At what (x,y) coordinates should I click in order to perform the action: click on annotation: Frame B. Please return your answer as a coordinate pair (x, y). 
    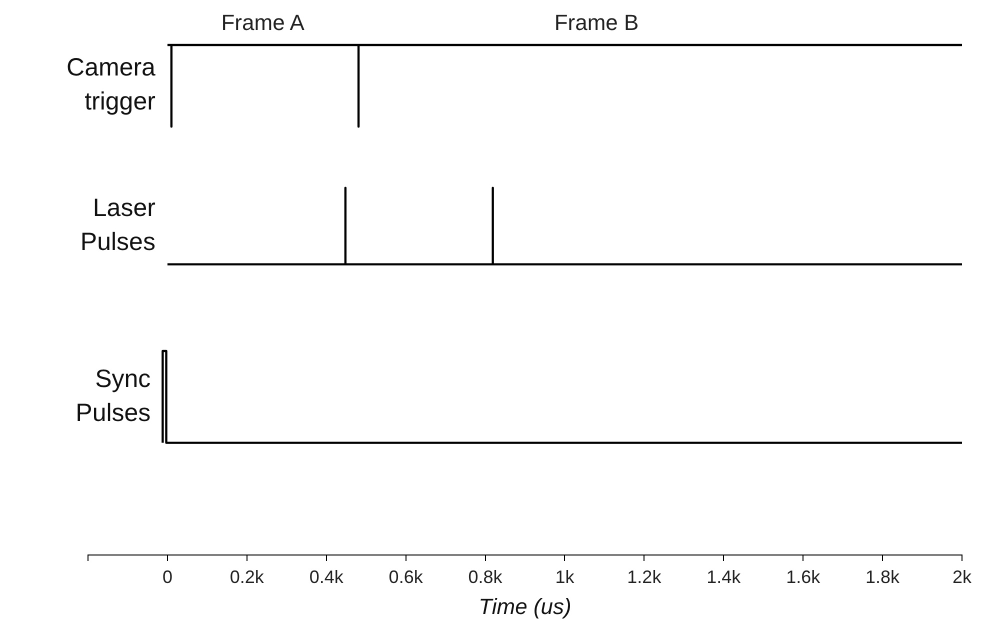
    Looking at the image, I should click on (596, 23).